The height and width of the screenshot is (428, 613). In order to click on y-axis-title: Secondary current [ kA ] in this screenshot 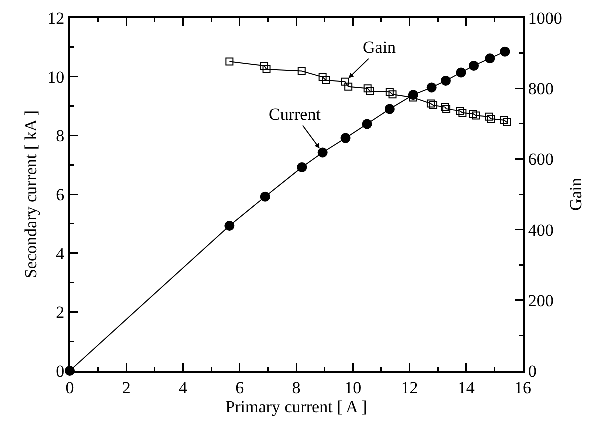, I will do `click(31, 194)`.